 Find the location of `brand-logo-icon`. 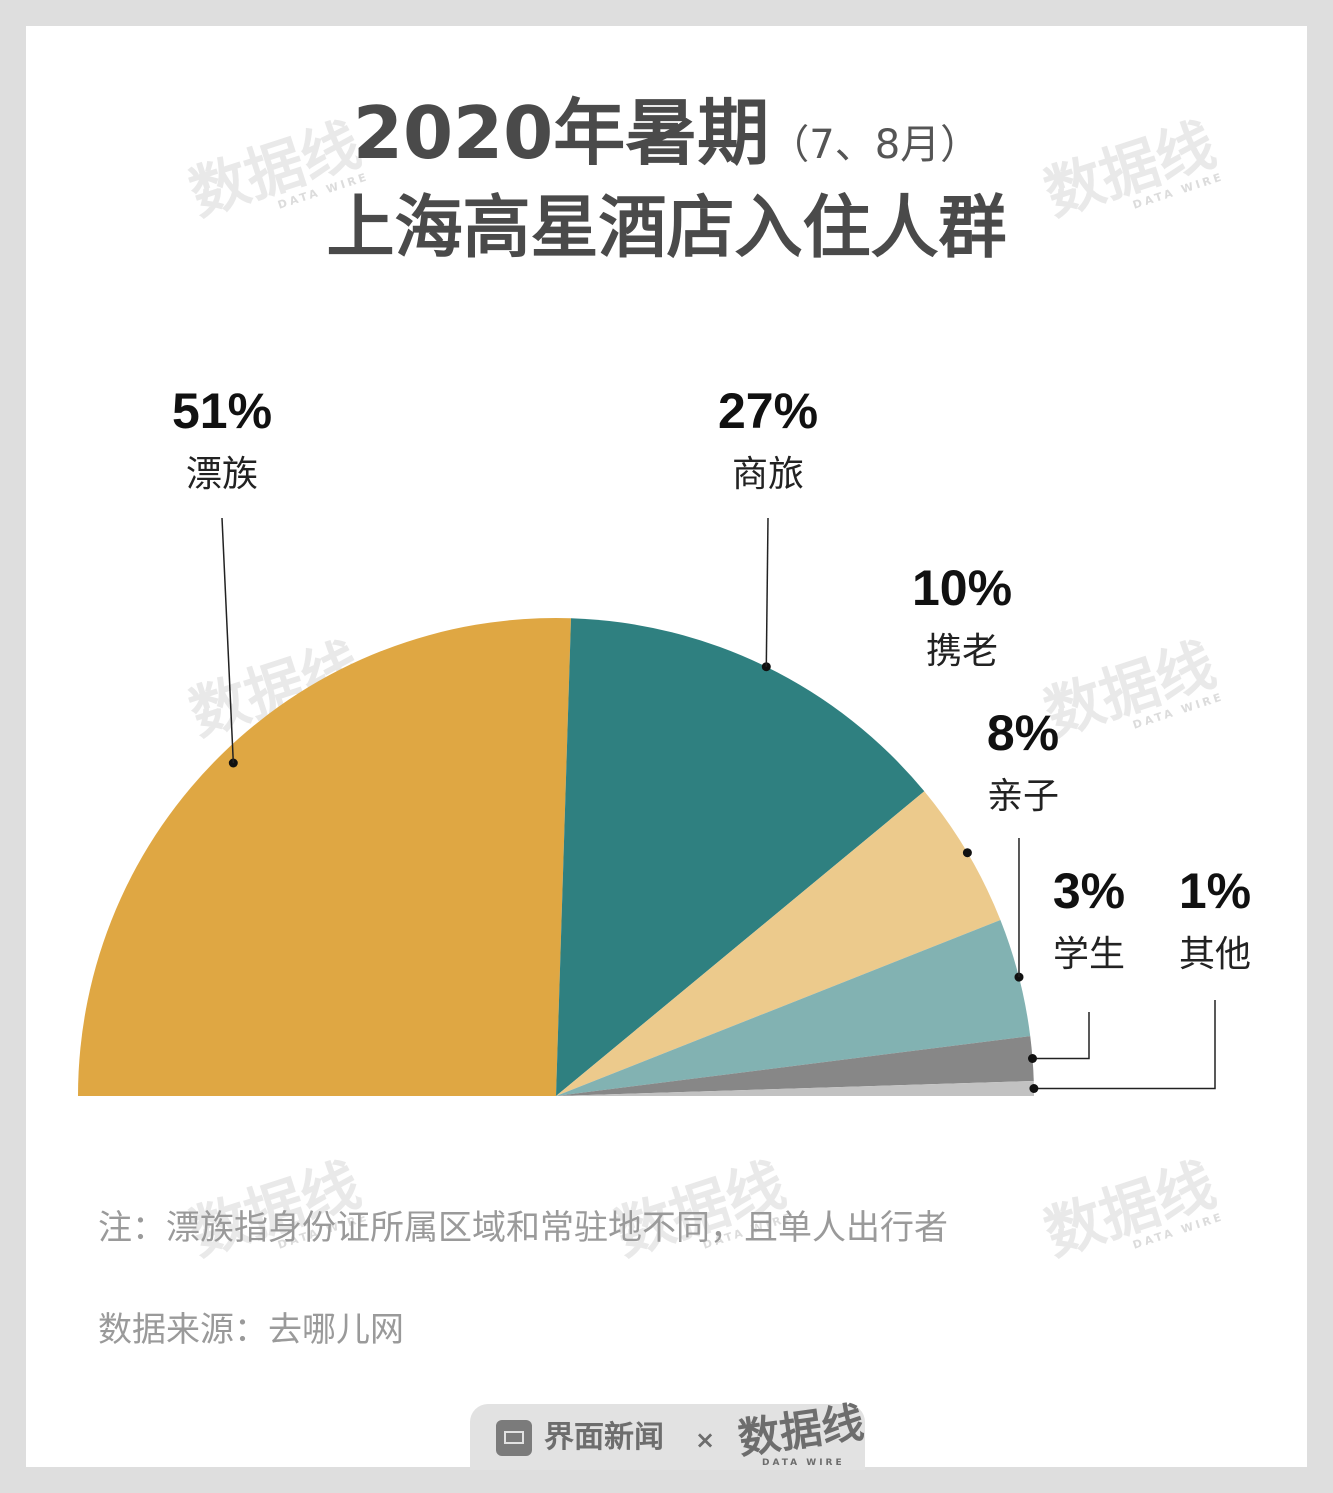

brand-logo-icon is located at coordinates (514, 1438).